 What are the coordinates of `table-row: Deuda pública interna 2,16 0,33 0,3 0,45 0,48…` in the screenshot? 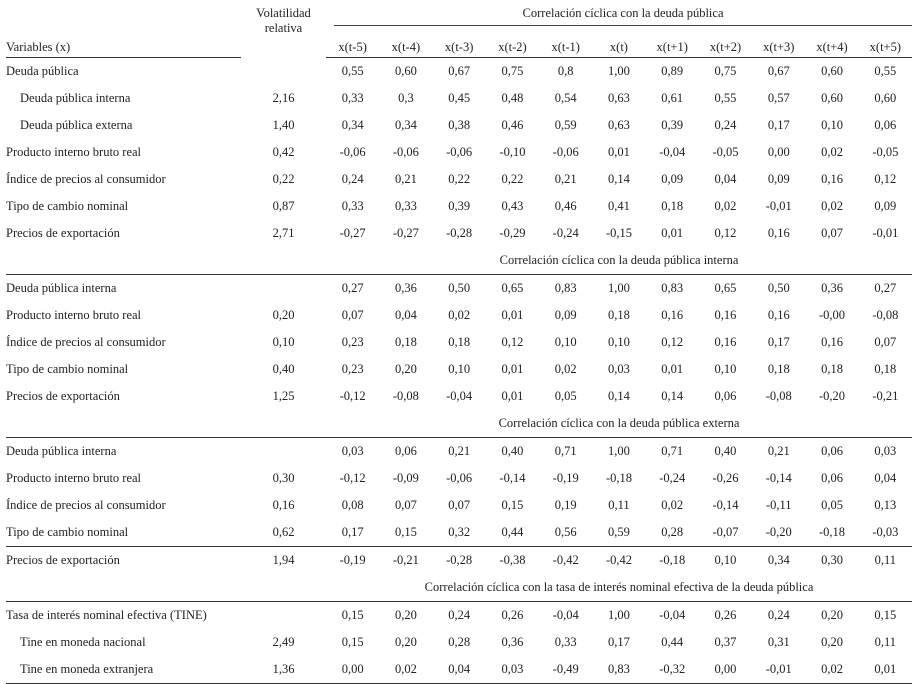 It's located at (459, 98).